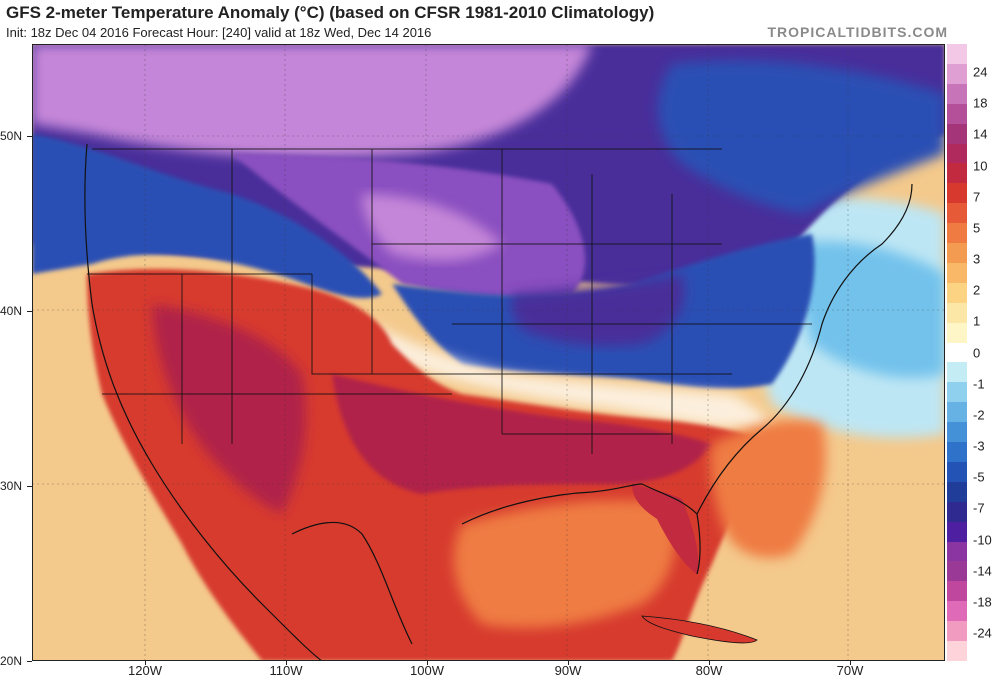 This screenshot has height=681, width=1000. I want to click on longitude-label: 70W, so click(850, 670).